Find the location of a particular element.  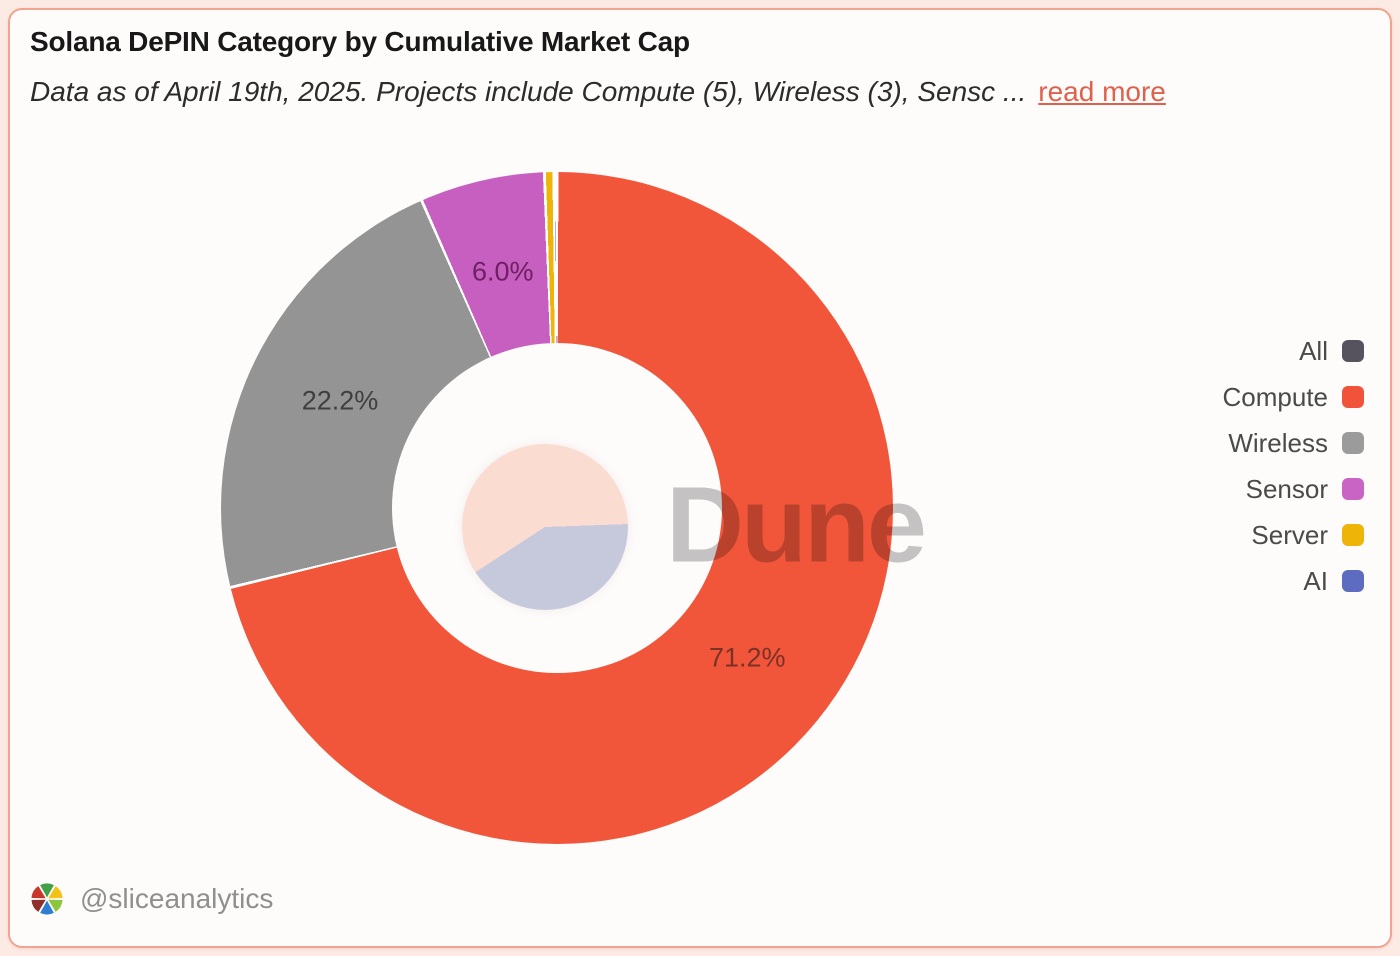

legend-item-all: All is located at coordinates (1293, 351).